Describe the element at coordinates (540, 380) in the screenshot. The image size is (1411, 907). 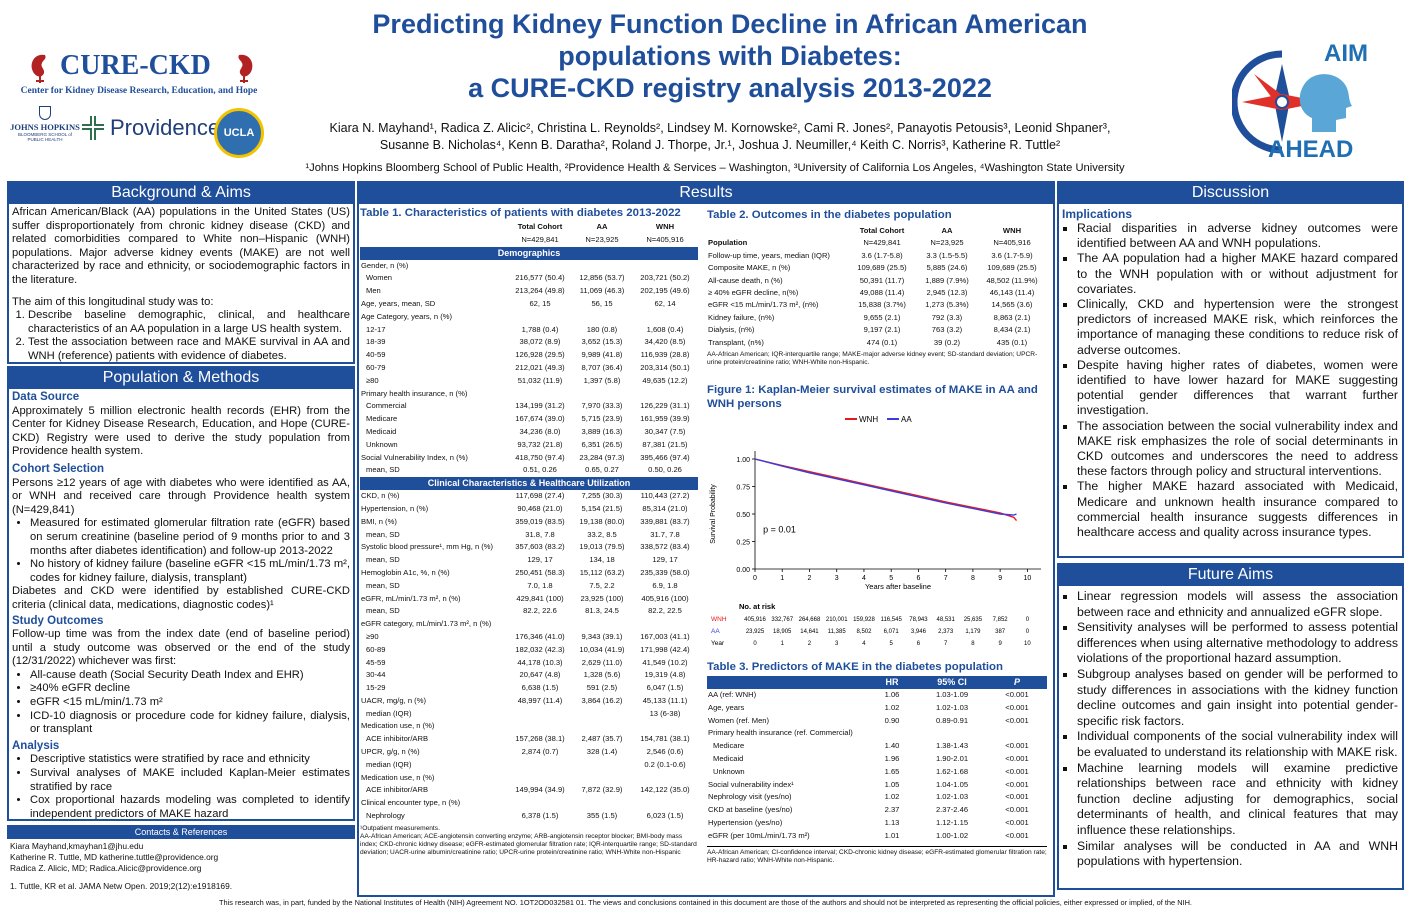
I see `value-cell: 51,032 (11.9)` at that location.